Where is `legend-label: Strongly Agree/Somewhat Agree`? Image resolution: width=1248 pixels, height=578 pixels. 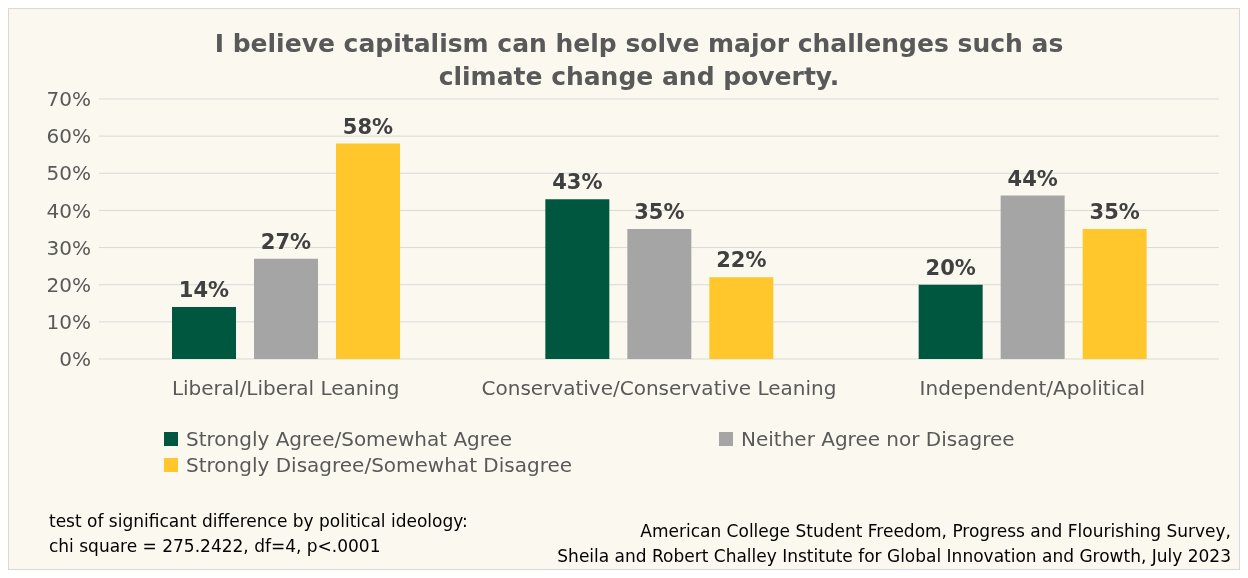 legend-label: Strongly Agree/Somewhat Agree is located at coordinates (349, 439).